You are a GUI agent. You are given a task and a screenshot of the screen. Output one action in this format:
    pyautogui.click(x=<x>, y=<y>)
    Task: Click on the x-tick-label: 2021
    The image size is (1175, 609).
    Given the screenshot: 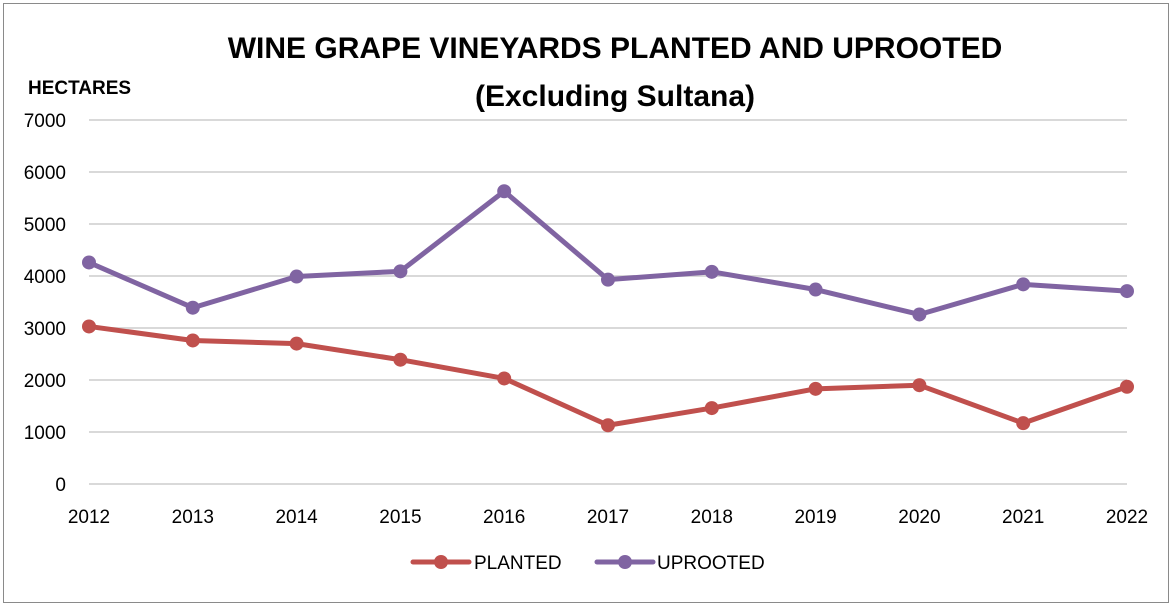 What is the action you would take?
    pyautogui.click(x=1023, y=517)
    